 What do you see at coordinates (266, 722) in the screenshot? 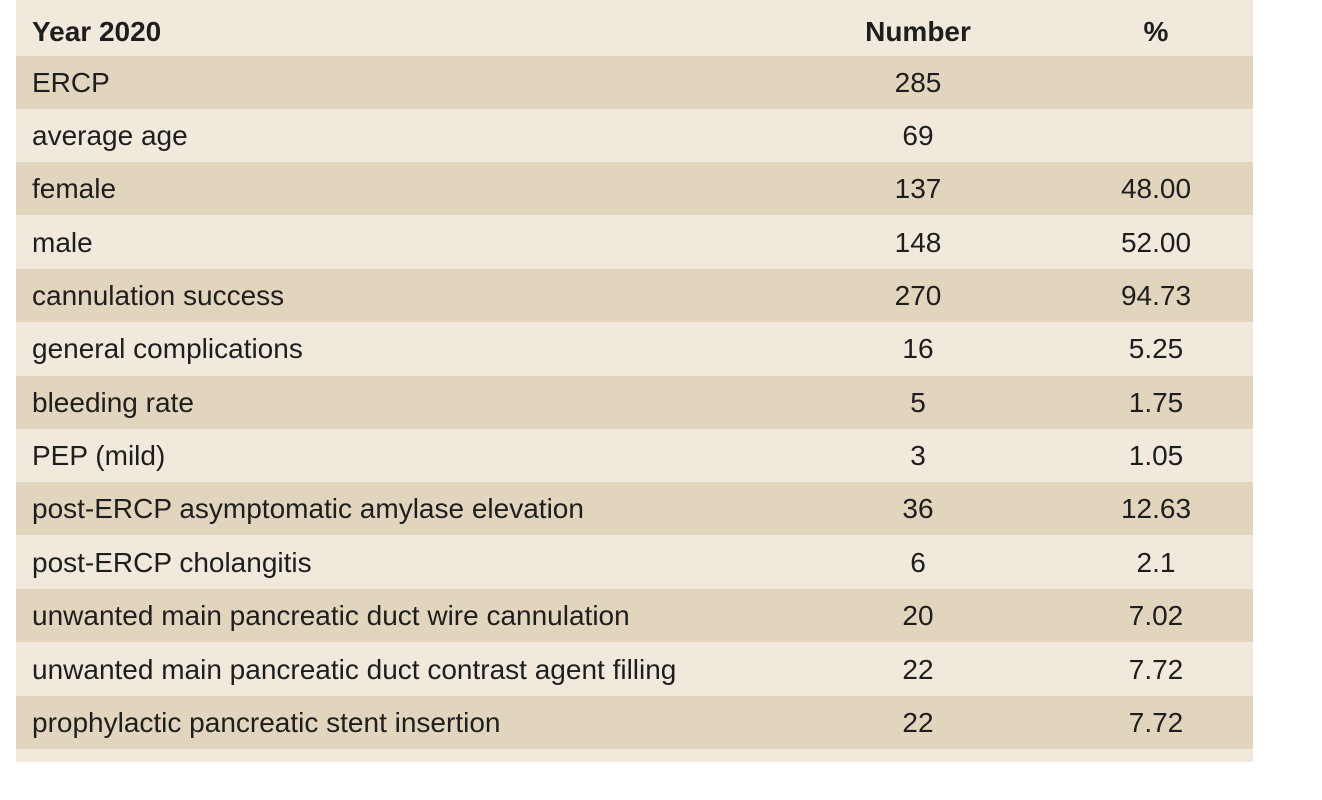
I see `row-label: prophylactic pancreatic stent insertion` at bounding box center [266, 722].